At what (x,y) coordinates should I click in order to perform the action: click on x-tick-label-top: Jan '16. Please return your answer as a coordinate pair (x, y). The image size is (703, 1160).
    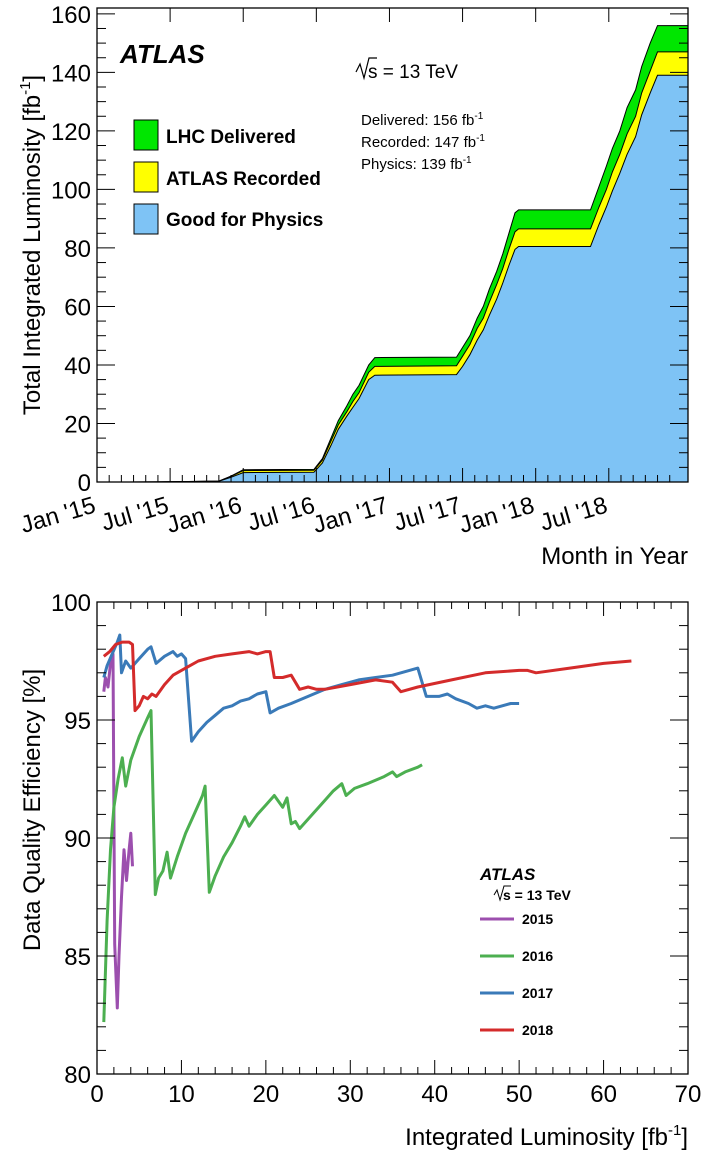
    Looking at the image, I should click on (204, 515).